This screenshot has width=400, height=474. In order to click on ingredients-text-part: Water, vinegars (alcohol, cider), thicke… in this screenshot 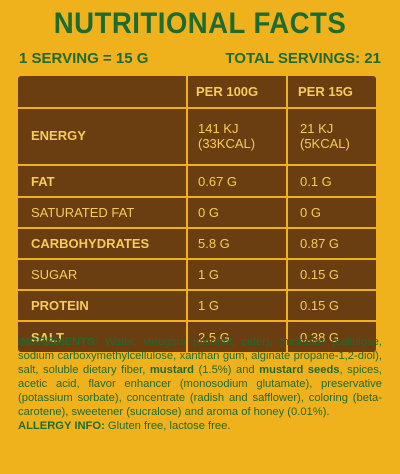, I will do `click(200, 356)`.